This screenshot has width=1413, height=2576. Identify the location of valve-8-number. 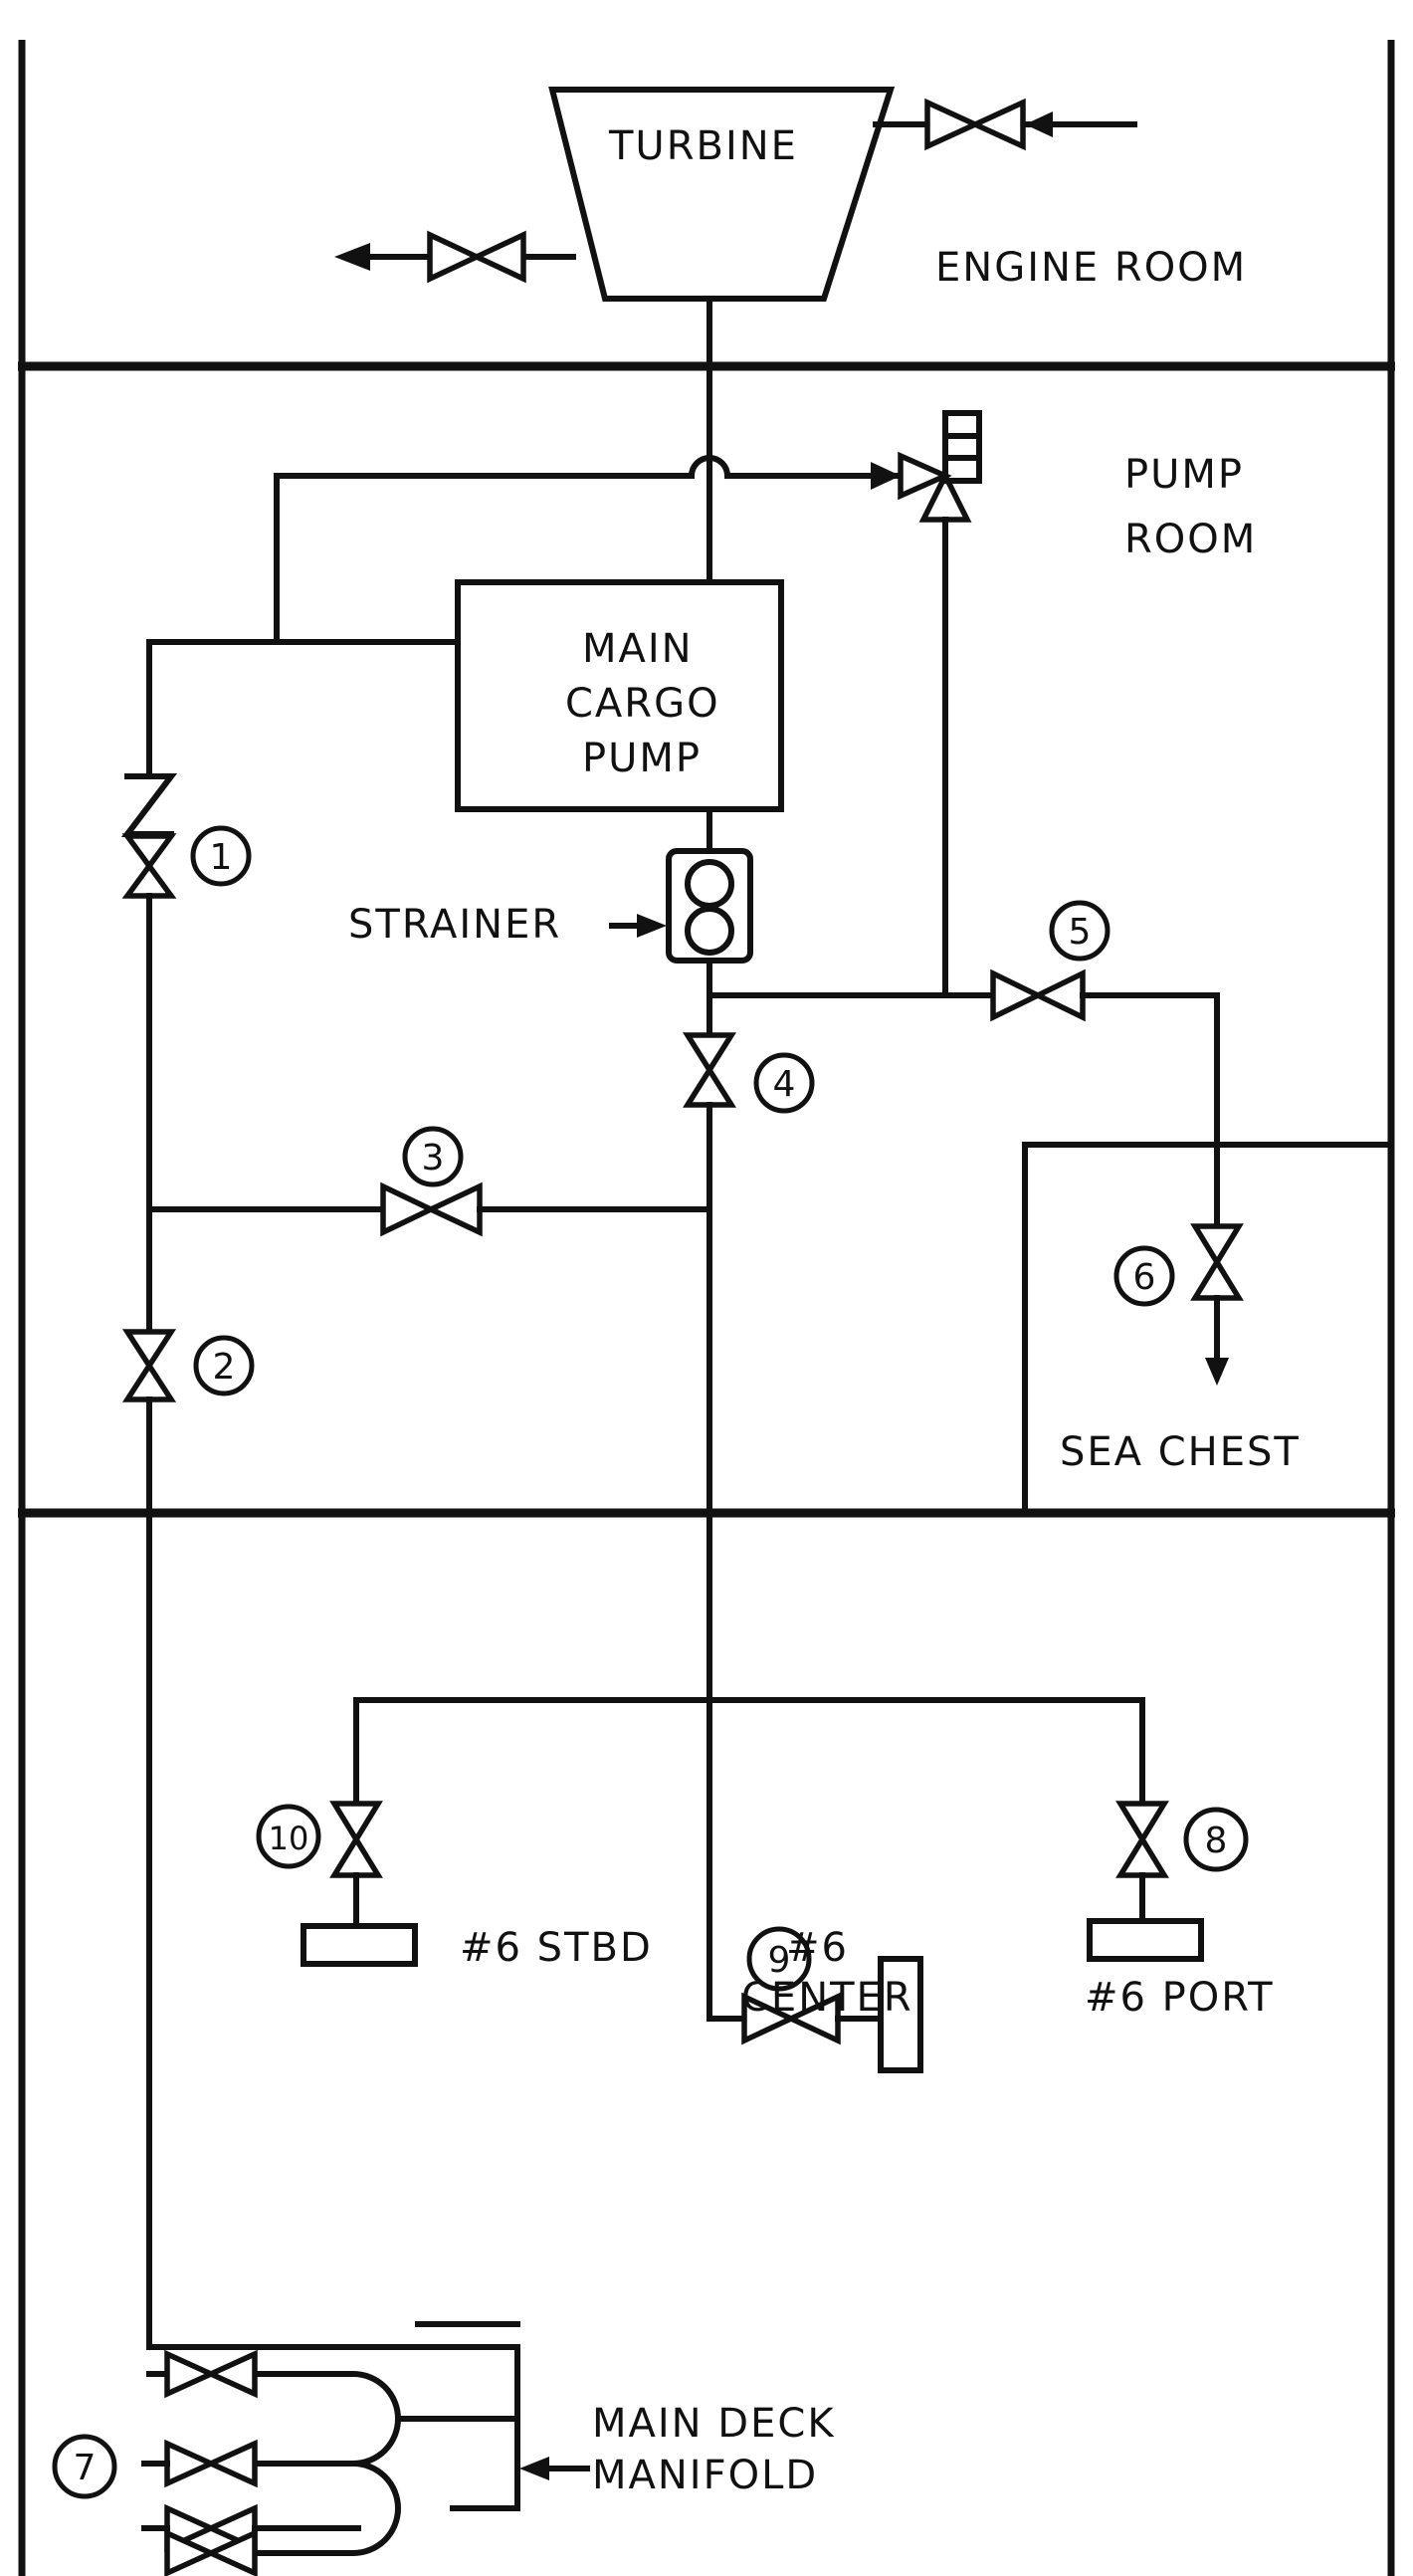
(1216, 1839).